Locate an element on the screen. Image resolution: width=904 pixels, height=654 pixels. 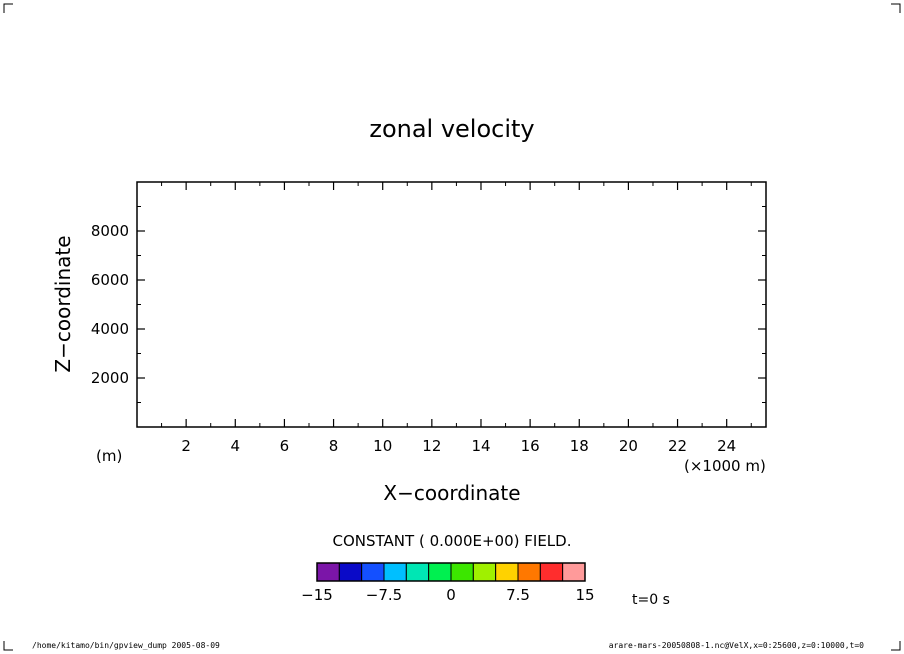
x-tick-label: 18 is located at coordinates (579, 446).